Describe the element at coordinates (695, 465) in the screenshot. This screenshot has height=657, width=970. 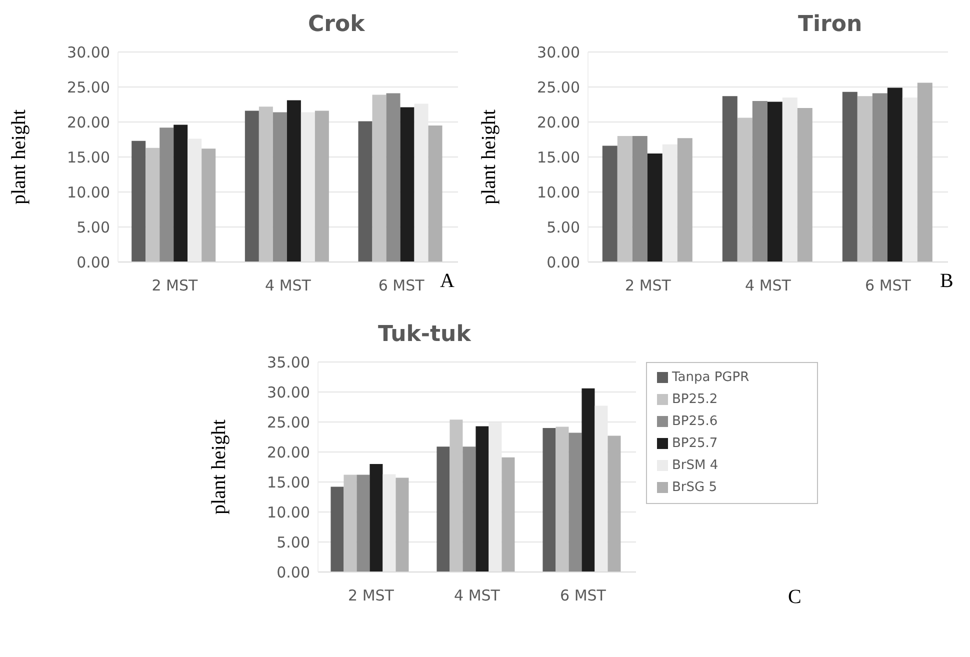
I see `legend-label: BrSM 4` at that location.